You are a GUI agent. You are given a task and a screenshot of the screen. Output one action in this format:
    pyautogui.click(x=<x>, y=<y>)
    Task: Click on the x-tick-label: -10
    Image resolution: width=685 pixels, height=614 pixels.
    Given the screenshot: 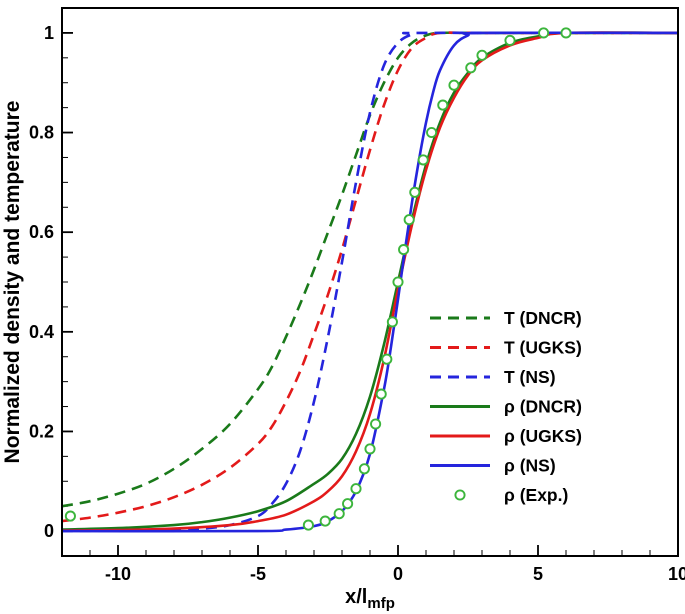 What is the action you would take?
    pyautogui.click(x=118, y=574)
    